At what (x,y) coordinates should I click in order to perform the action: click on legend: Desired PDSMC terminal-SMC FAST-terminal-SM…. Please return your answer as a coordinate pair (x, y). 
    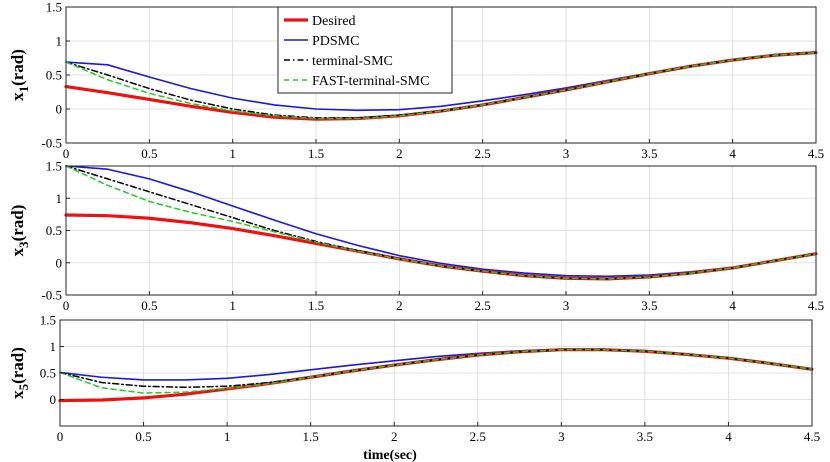
    Looking at the image, I should click on (365, 50).